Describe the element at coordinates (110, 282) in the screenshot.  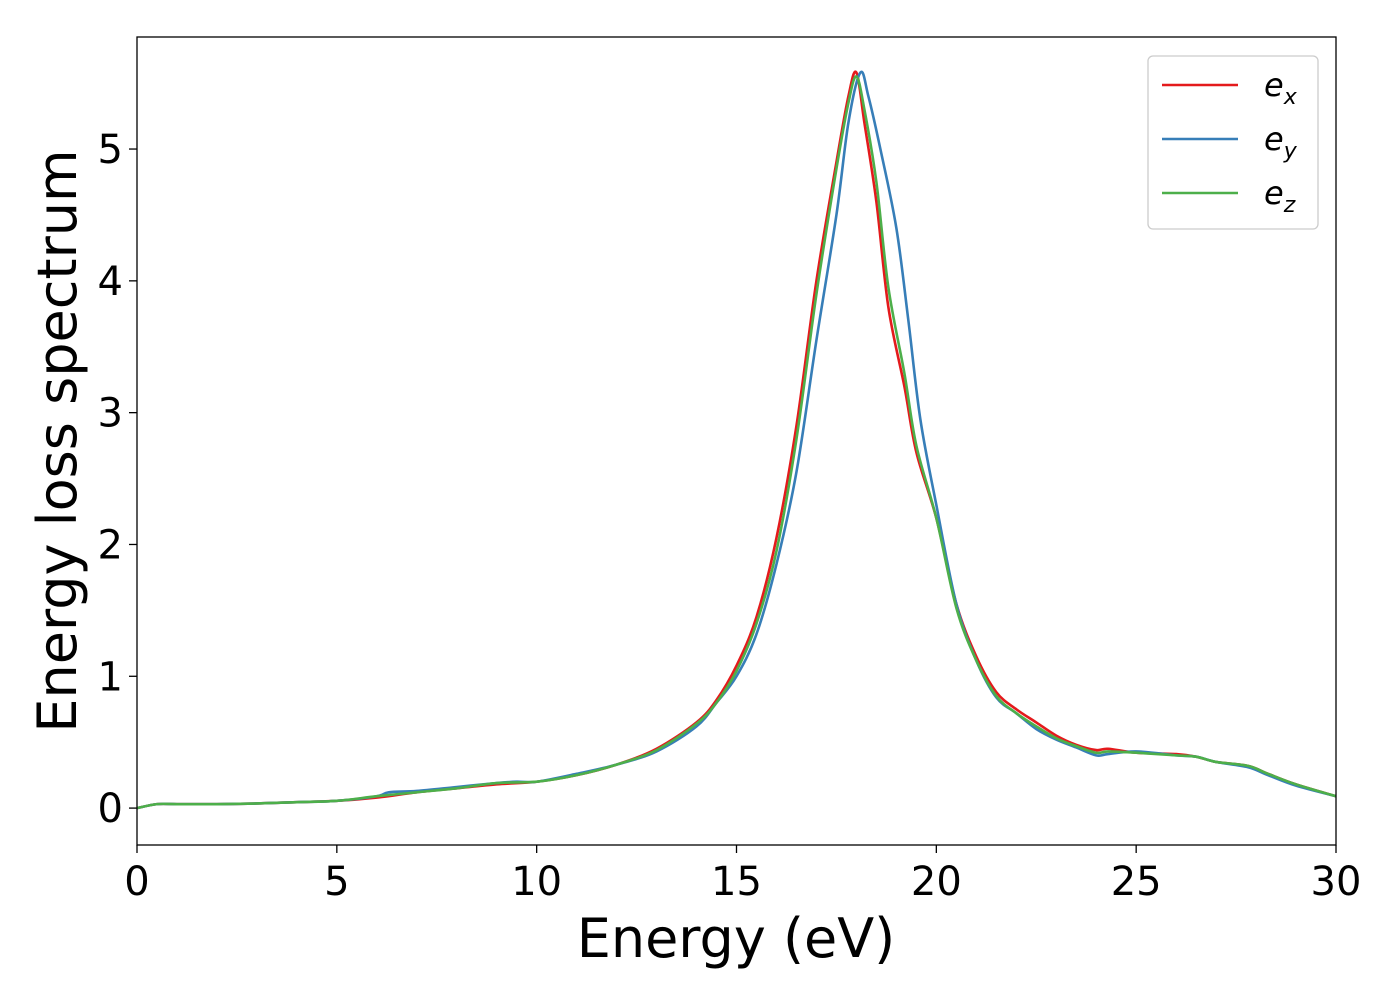
I see `y-tick-label: 4` at that location.